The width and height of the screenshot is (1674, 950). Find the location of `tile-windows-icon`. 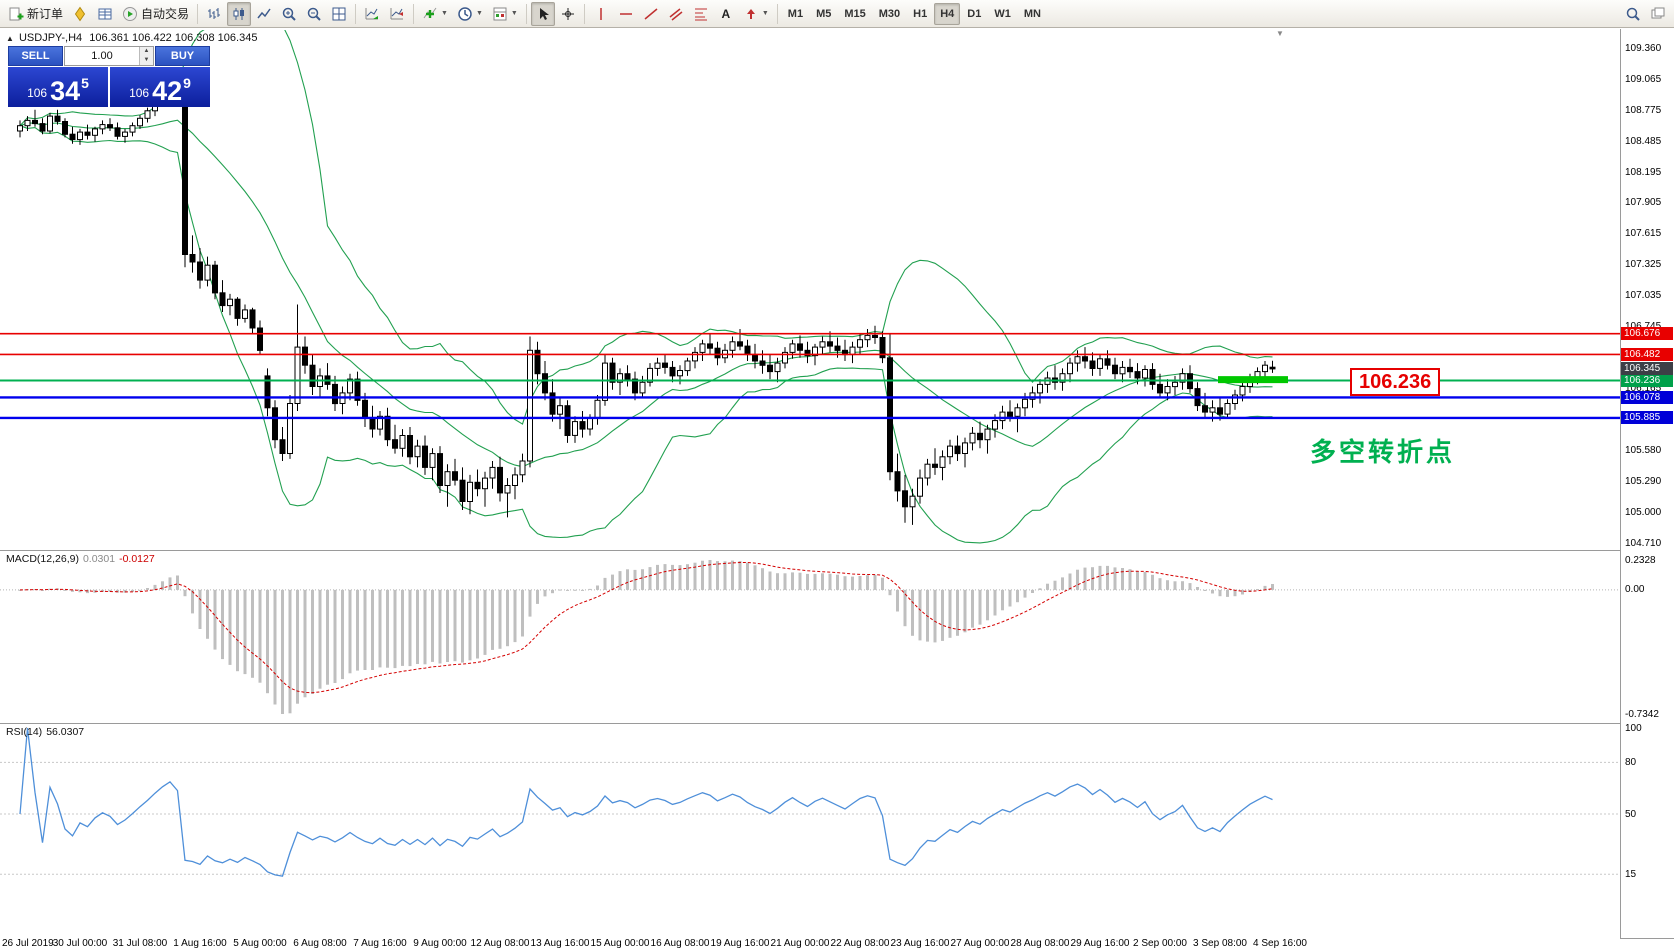

tile-windows-icon is located at coordinates (339, 13).